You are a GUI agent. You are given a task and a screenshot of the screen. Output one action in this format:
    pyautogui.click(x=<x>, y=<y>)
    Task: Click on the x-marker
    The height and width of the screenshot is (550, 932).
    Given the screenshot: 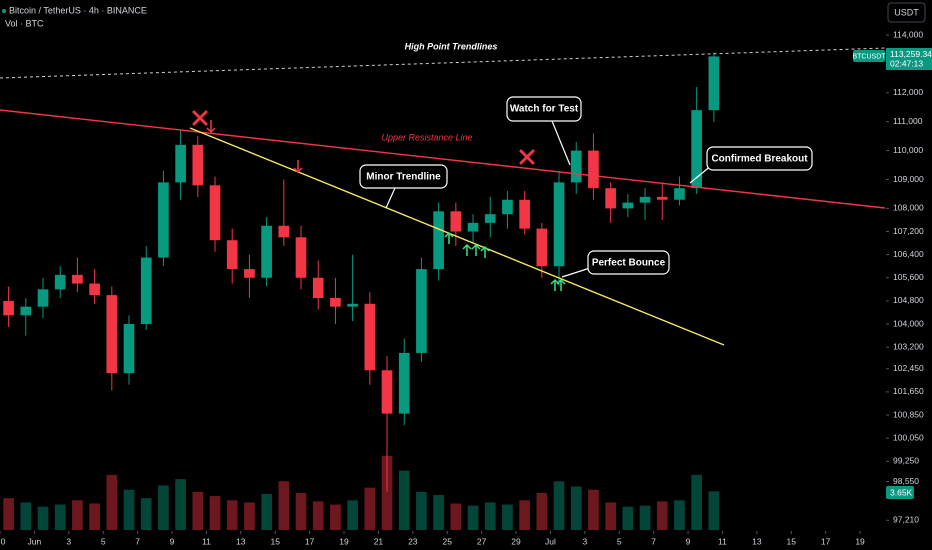 What is the action you would take?
    pyautogui.click(x=200, y=118)
    